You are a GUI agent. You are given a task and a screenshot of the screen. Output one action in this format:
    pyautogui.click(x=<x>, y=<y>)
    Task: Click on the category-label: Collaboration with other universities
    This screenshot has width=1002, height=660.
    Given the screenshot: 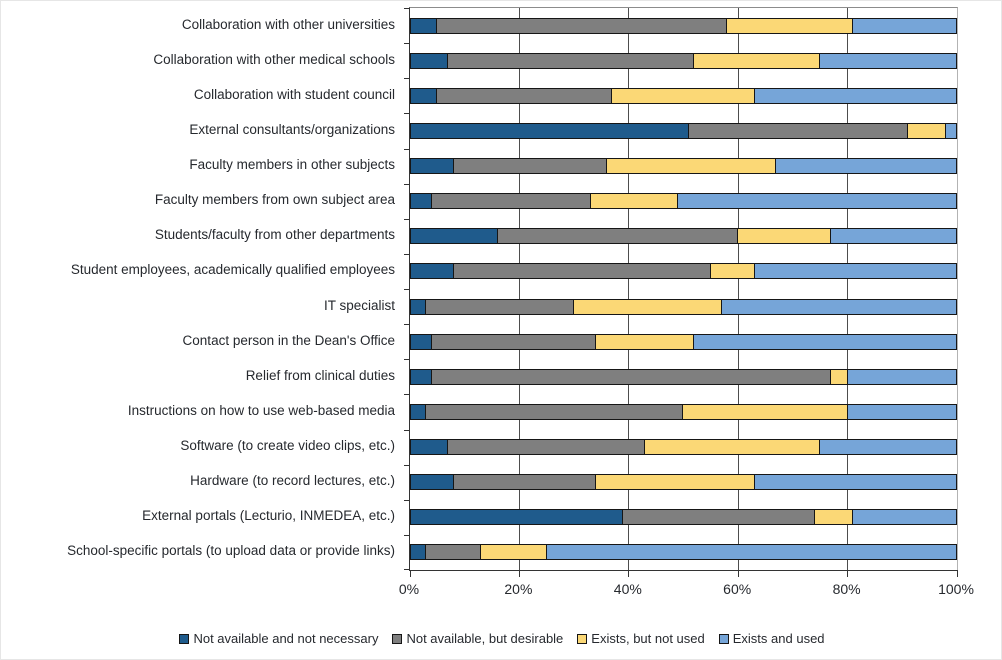 What is the action you would take?
    pyautogui.click(x=288, y=24)
    